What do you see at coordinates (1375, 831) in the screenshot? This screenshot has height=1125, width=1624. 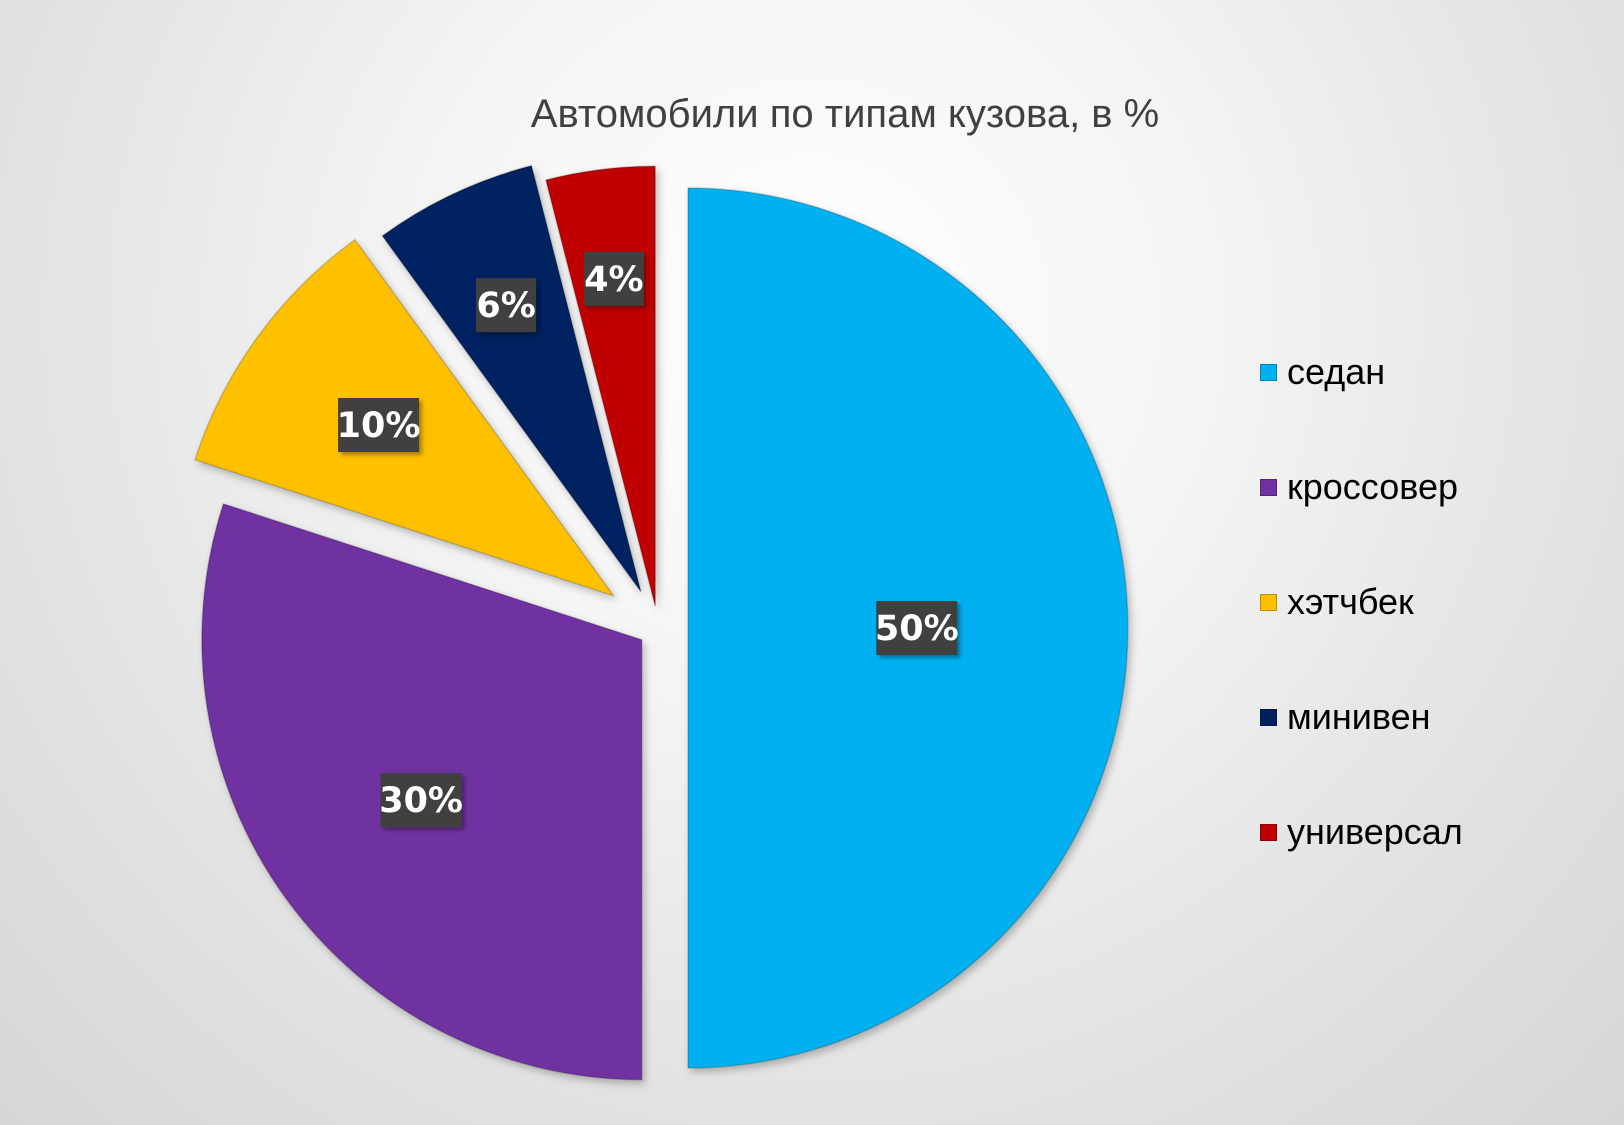 I see `legend-label: универсал` at bounding box center [1375, 831].